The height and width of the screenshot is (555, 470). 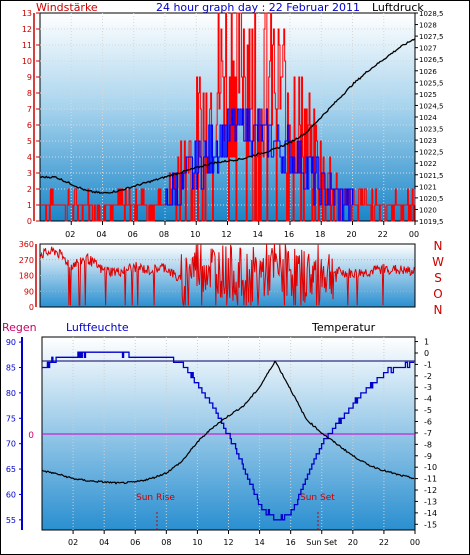 What do you see at coordinates (67, 7) in the screenshot?
I see `wind-strength-label: Windstärke` at bounding box center [67, 7].